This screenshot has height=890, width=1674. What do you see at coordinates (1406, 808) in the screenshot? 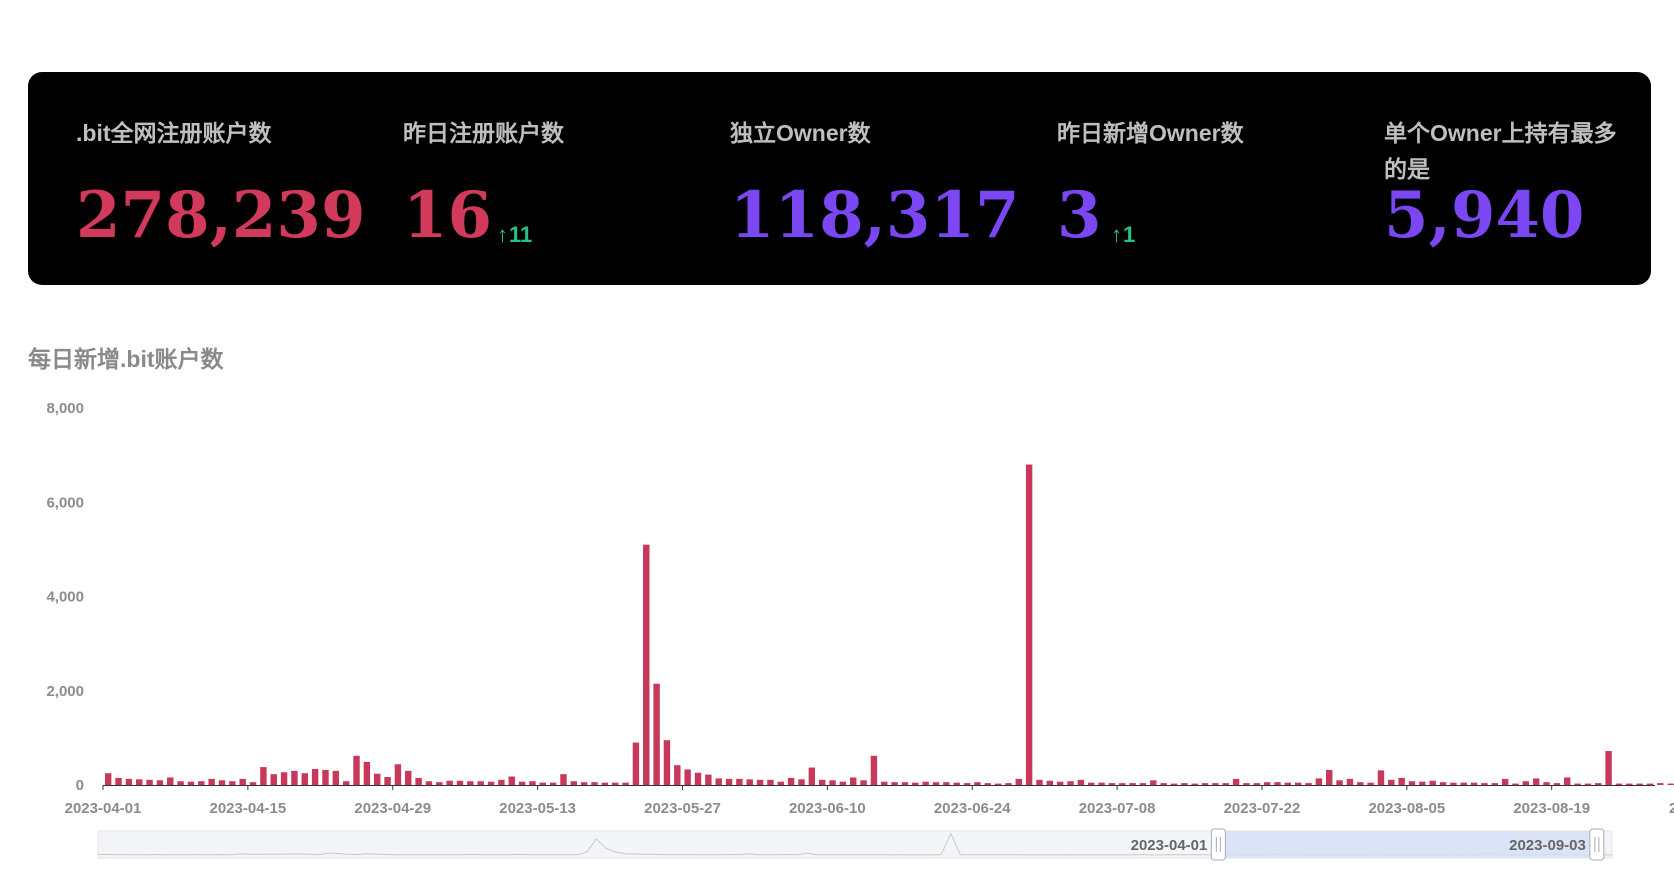
I see `x-tick-label: 2023-08-05` at bounding box center [1406, 808].